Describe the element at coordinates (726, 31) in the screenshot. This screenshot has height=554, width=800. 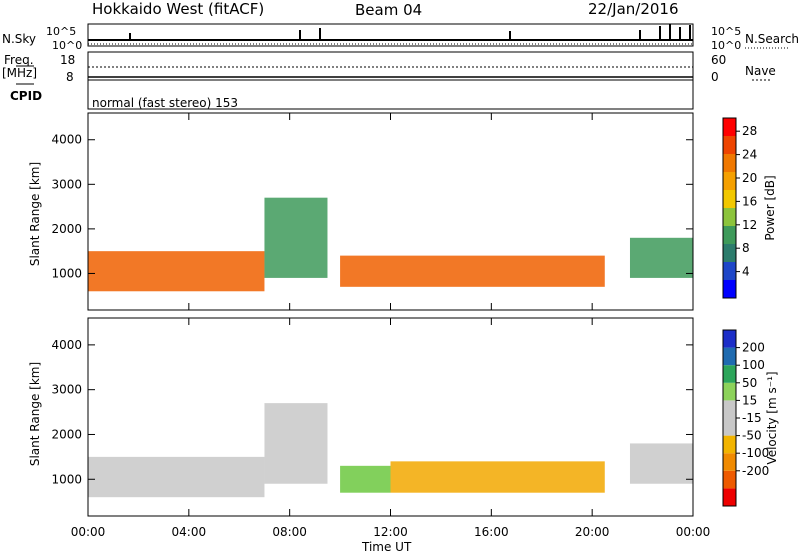
I see `nsearch-tick-top: 10^5` at that location.